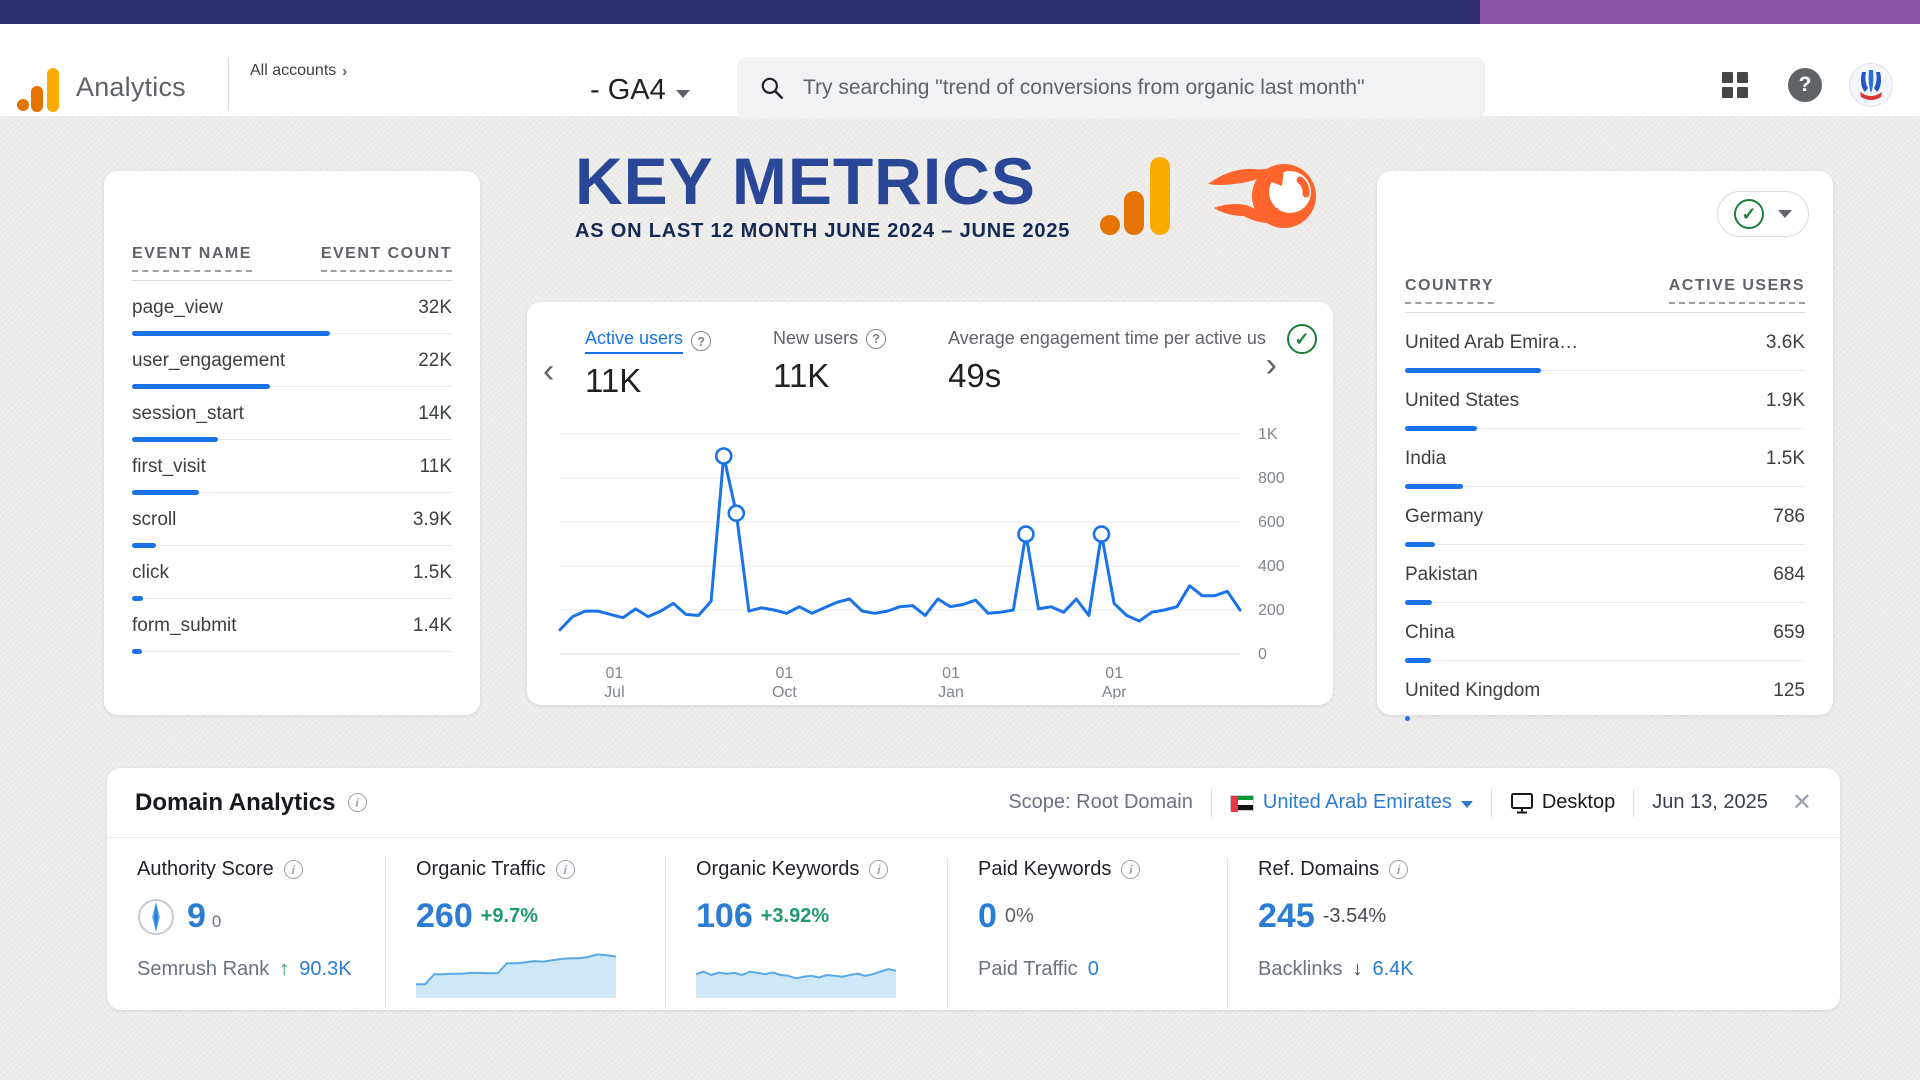  Describe the element at coordinates (481, 869) in the screenshot. I see `metric-label: Organic Traffic` at that location.